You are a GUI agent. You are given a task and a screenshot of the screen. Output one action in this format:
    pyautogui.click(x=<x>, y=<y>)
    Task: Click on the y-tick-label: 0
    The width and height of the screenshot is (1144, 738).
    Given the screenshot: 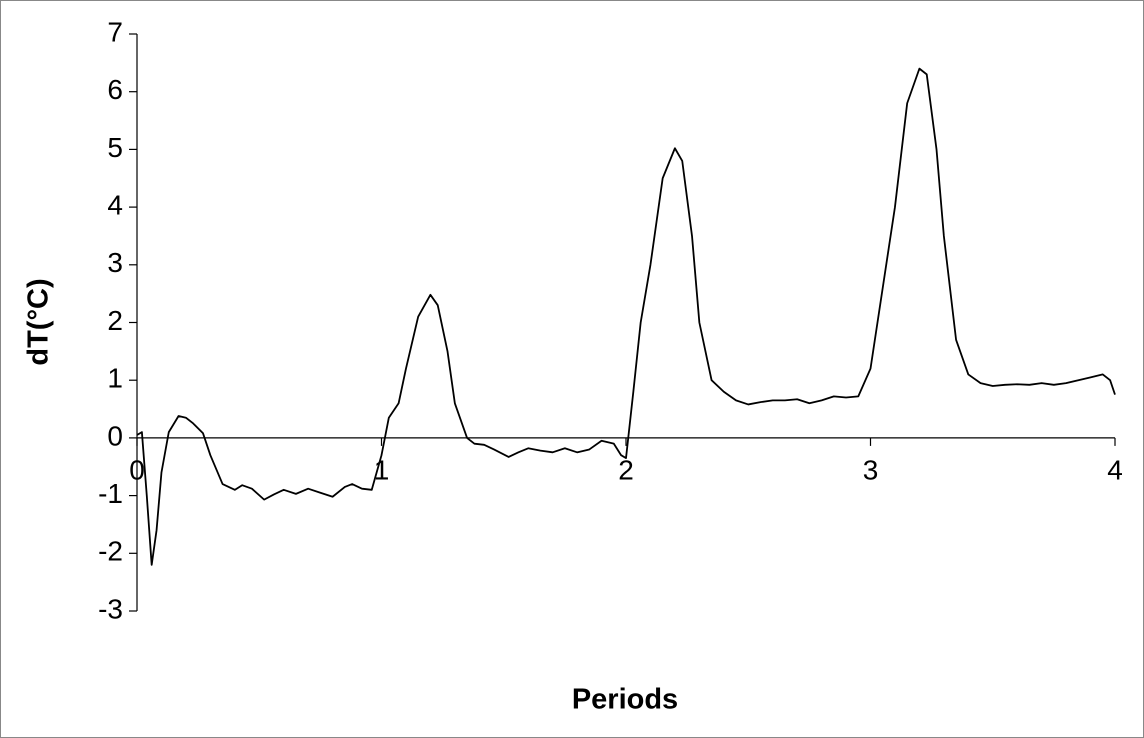 What is the action you would take?
    pyautogui.click(x=115, y=435)
    